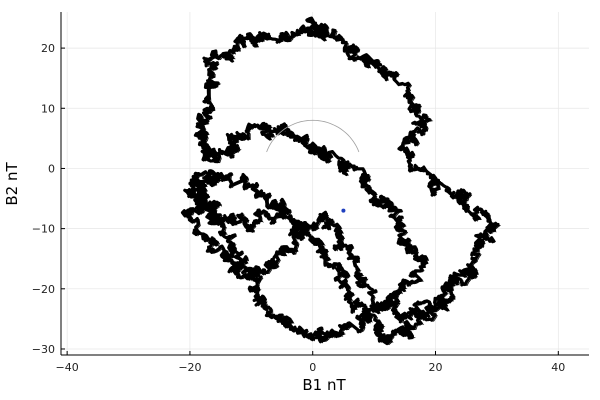 This screenshot has height=400, width=600. I want to click on x-tick-label: −20, so click(189, 367).